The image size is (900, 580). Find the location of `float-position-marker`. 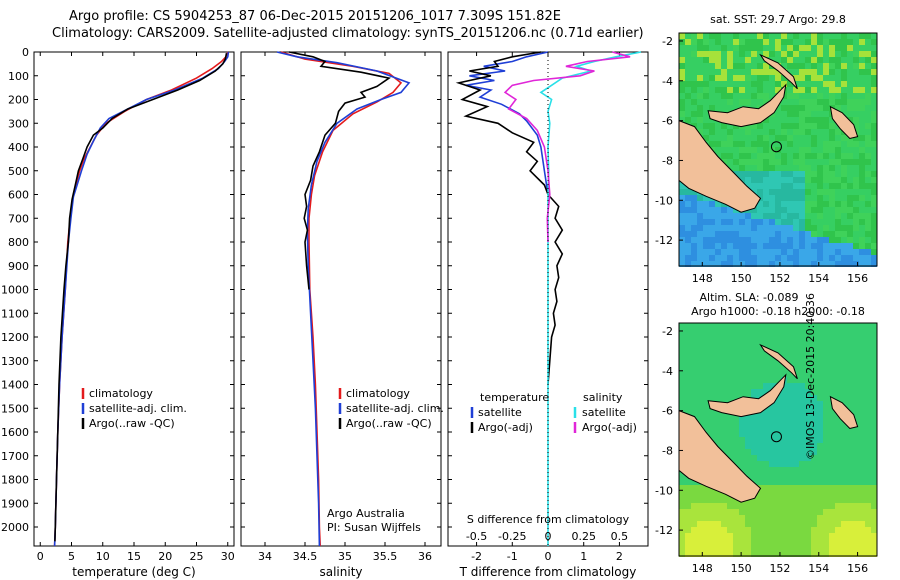

float-position-marker is located at coordinates (776, 147).